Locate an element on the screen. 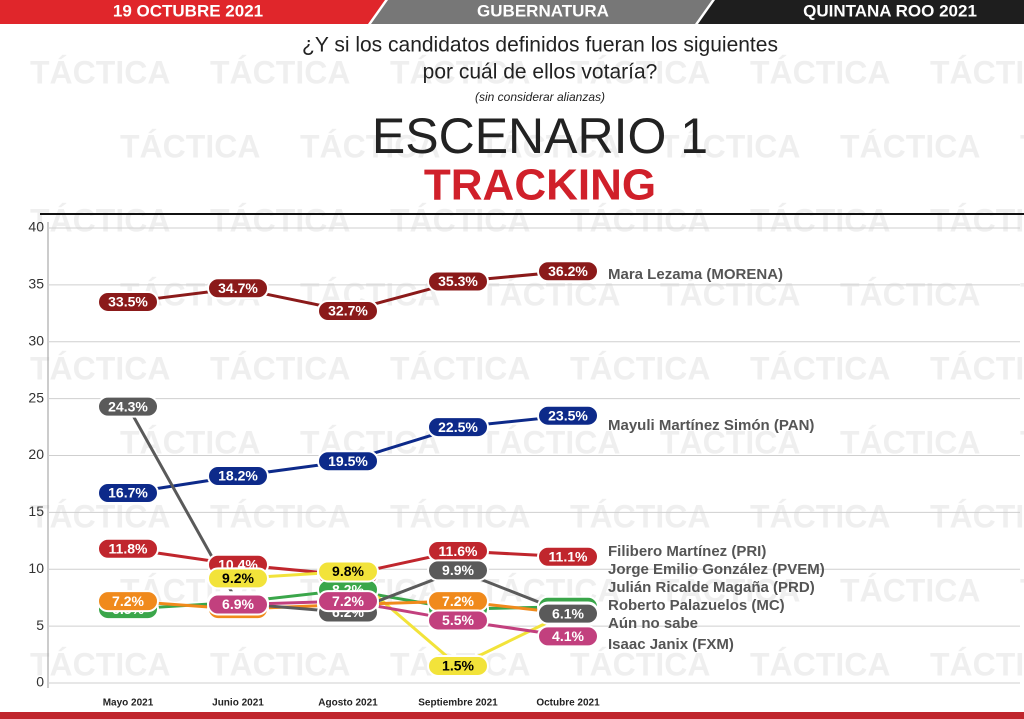  value-label: 9.9% is located at coordinates (458, 570).